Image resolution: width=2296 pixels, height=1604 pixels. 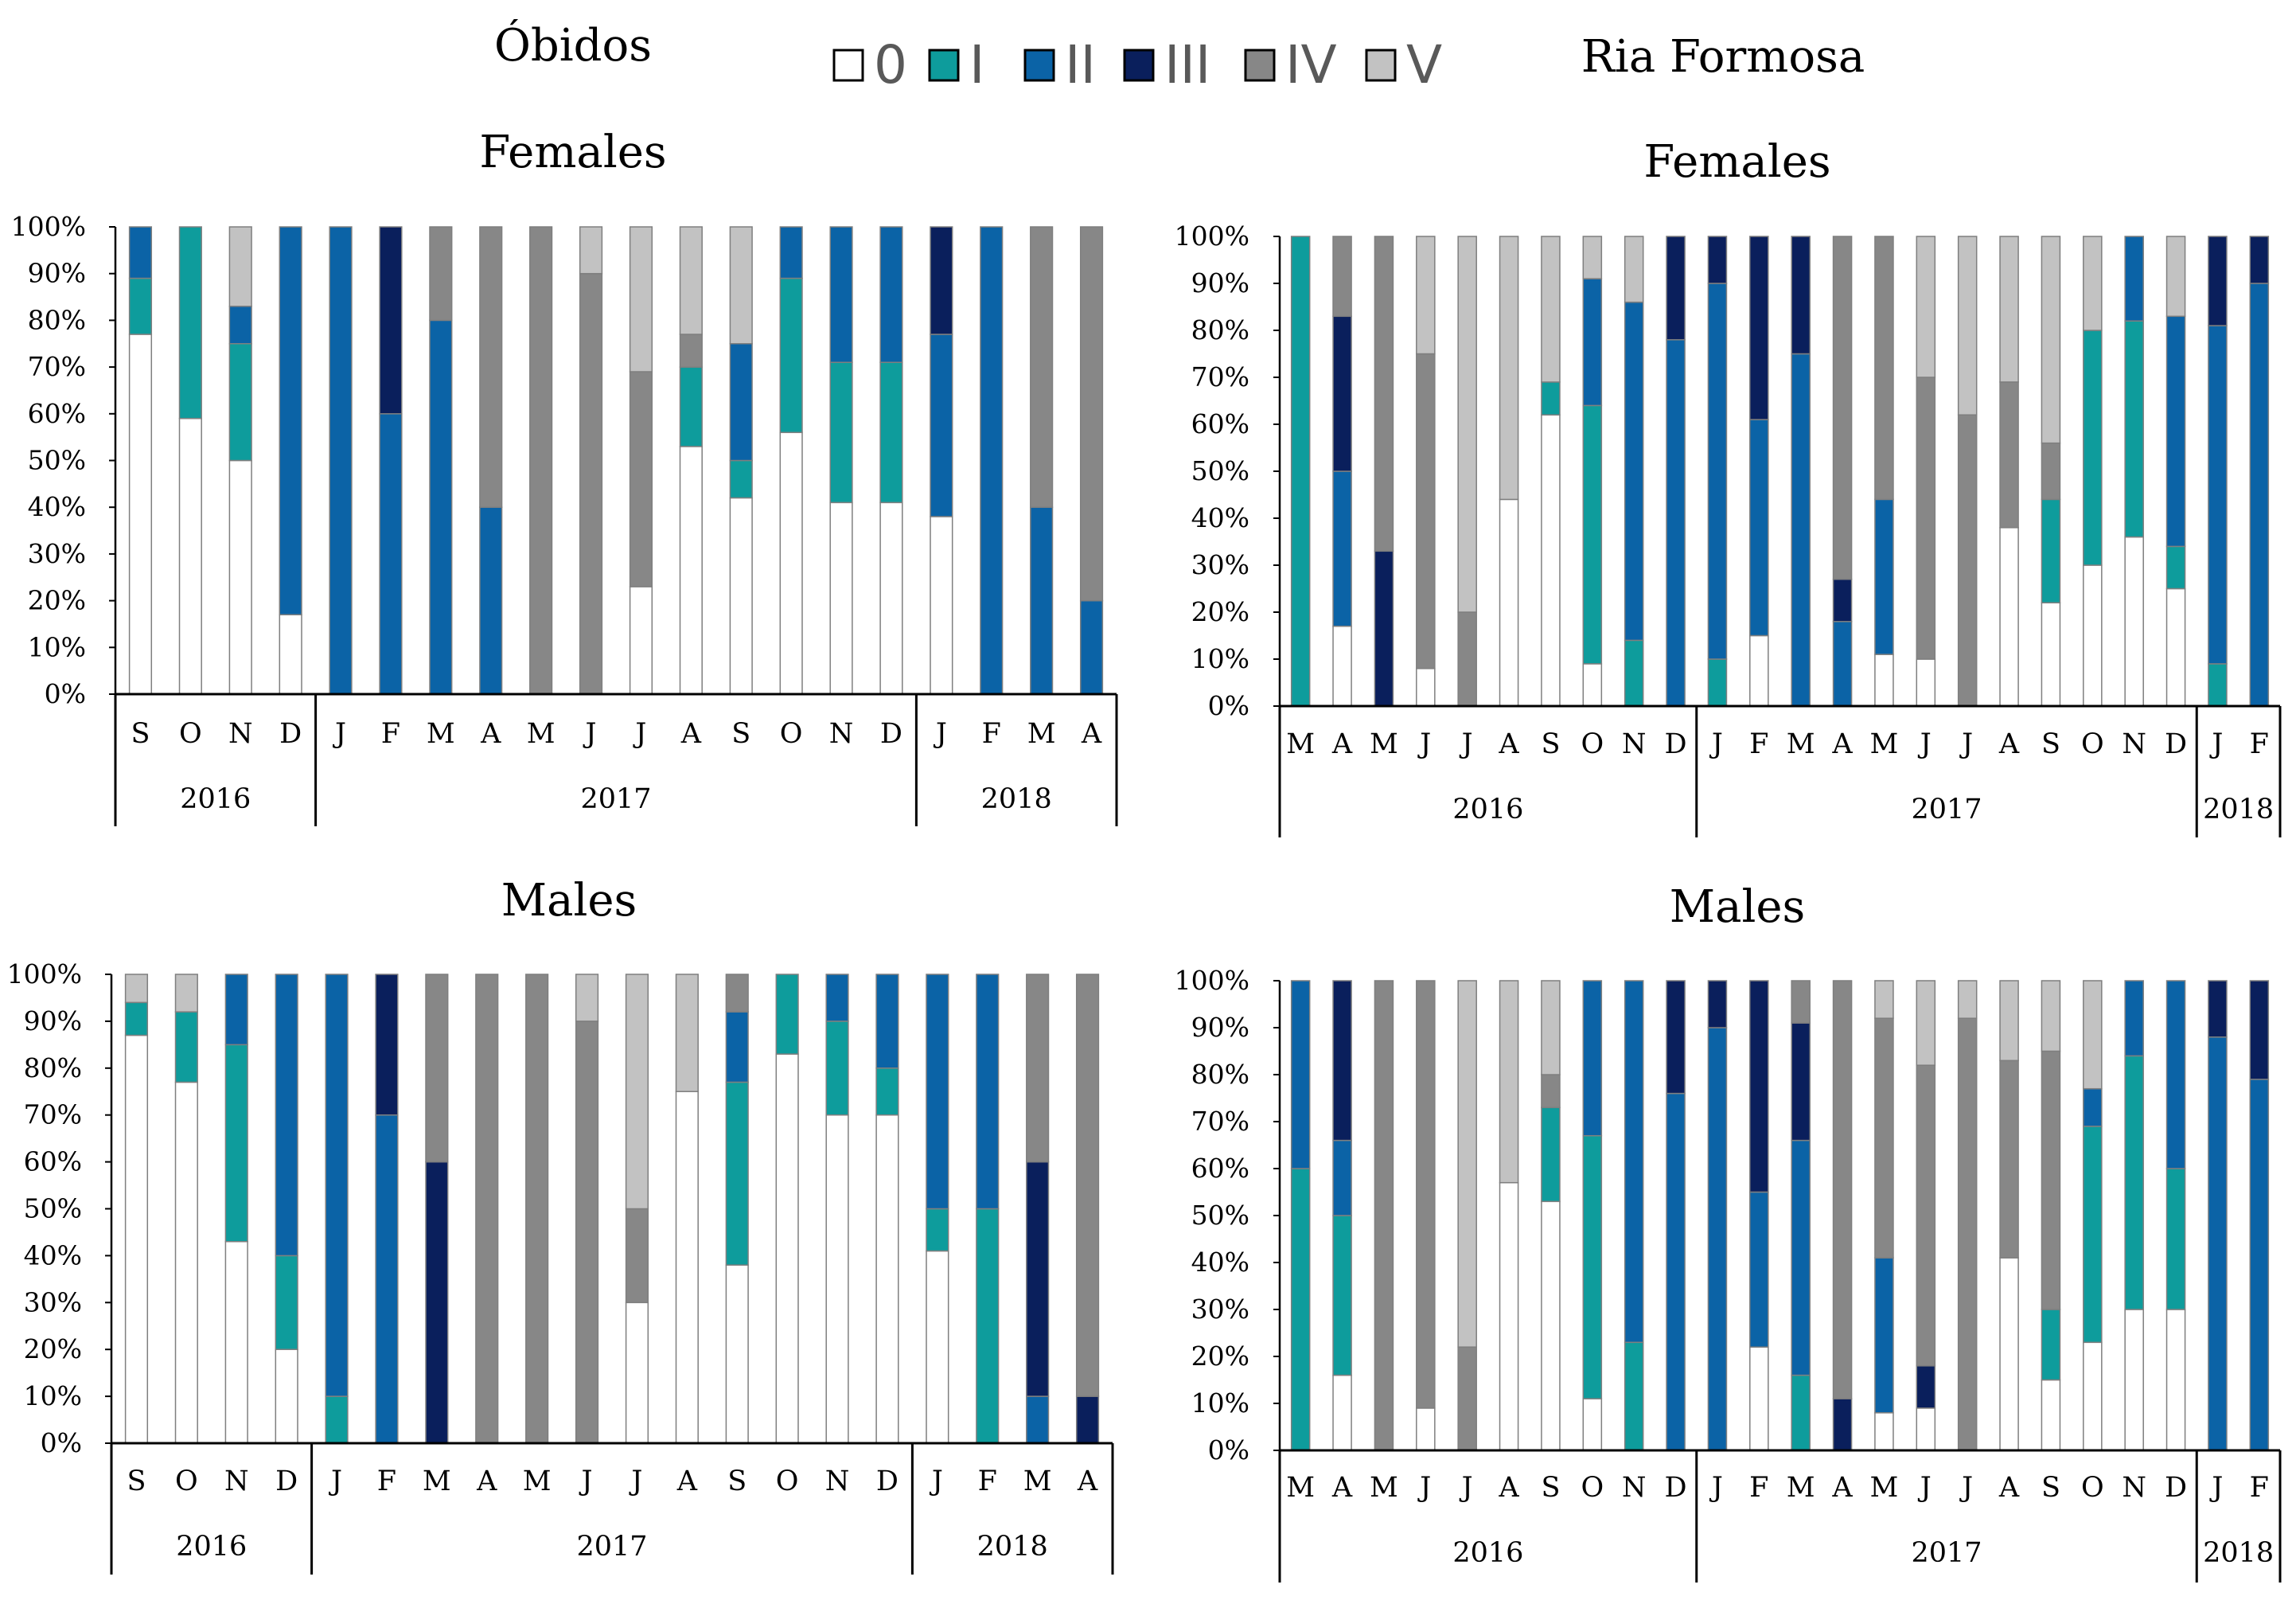 I want to click on y-tick-label: 60%, so click(x=57, y=413).